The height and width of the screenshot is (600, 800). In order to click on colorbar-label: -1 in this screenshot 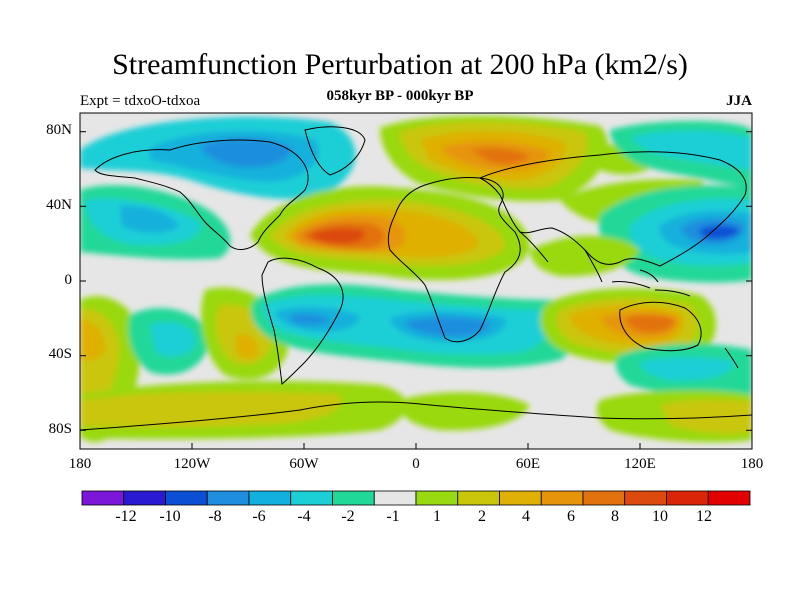, I will do `click(393, 516)`.